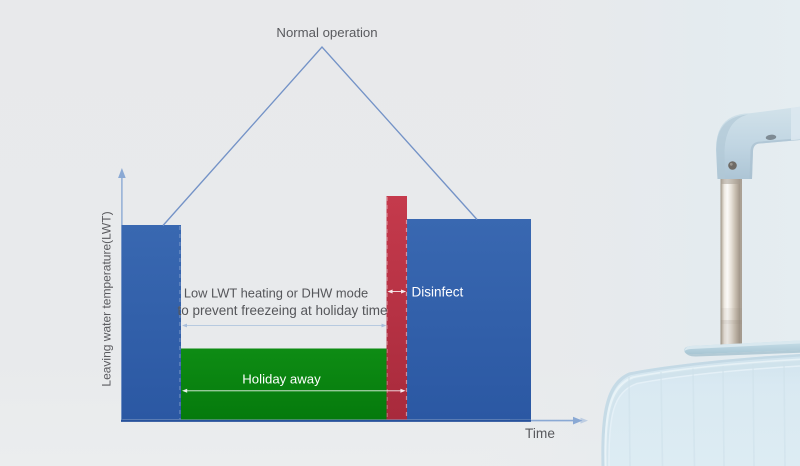  I want to click on svg-text: Normal operation, so click(326, 32).